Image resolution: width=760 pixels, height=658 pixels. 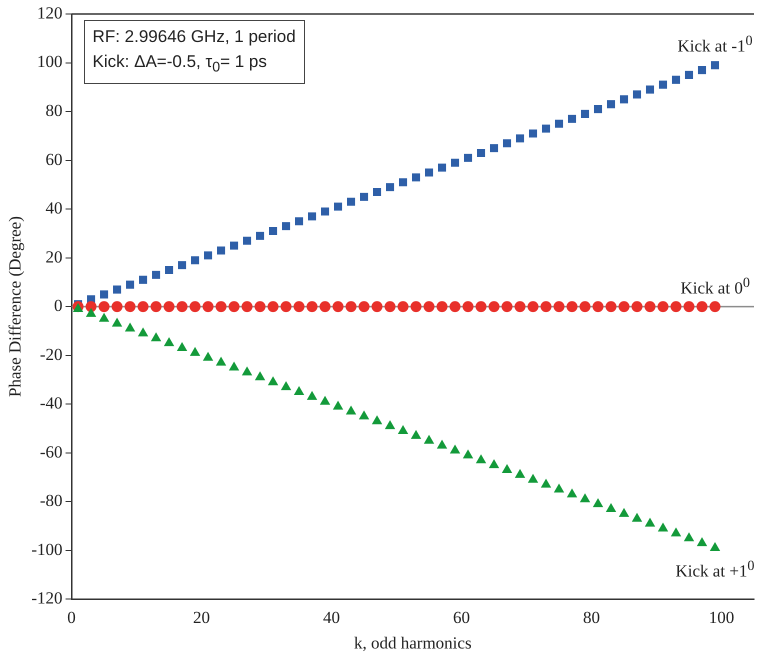 I want to click on y-tick-label: 40, so click(x=54, y=208).